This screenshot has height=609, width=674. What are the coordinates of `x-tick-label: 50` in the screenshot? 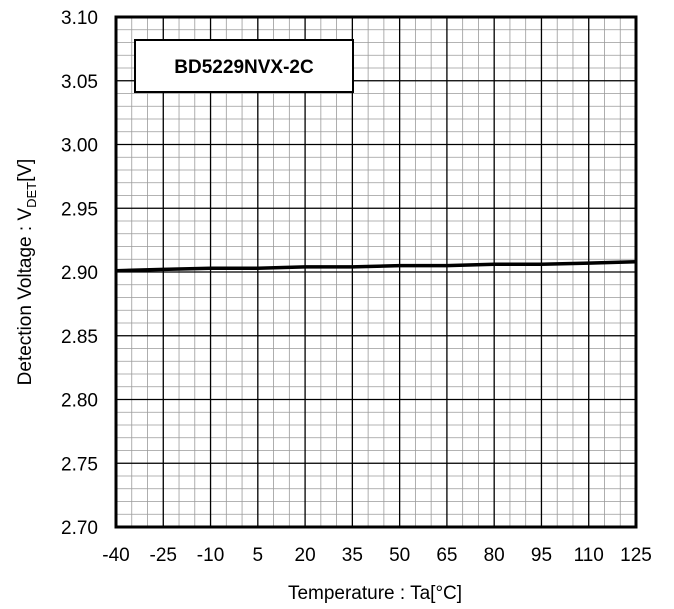 It's located at (399, 555).